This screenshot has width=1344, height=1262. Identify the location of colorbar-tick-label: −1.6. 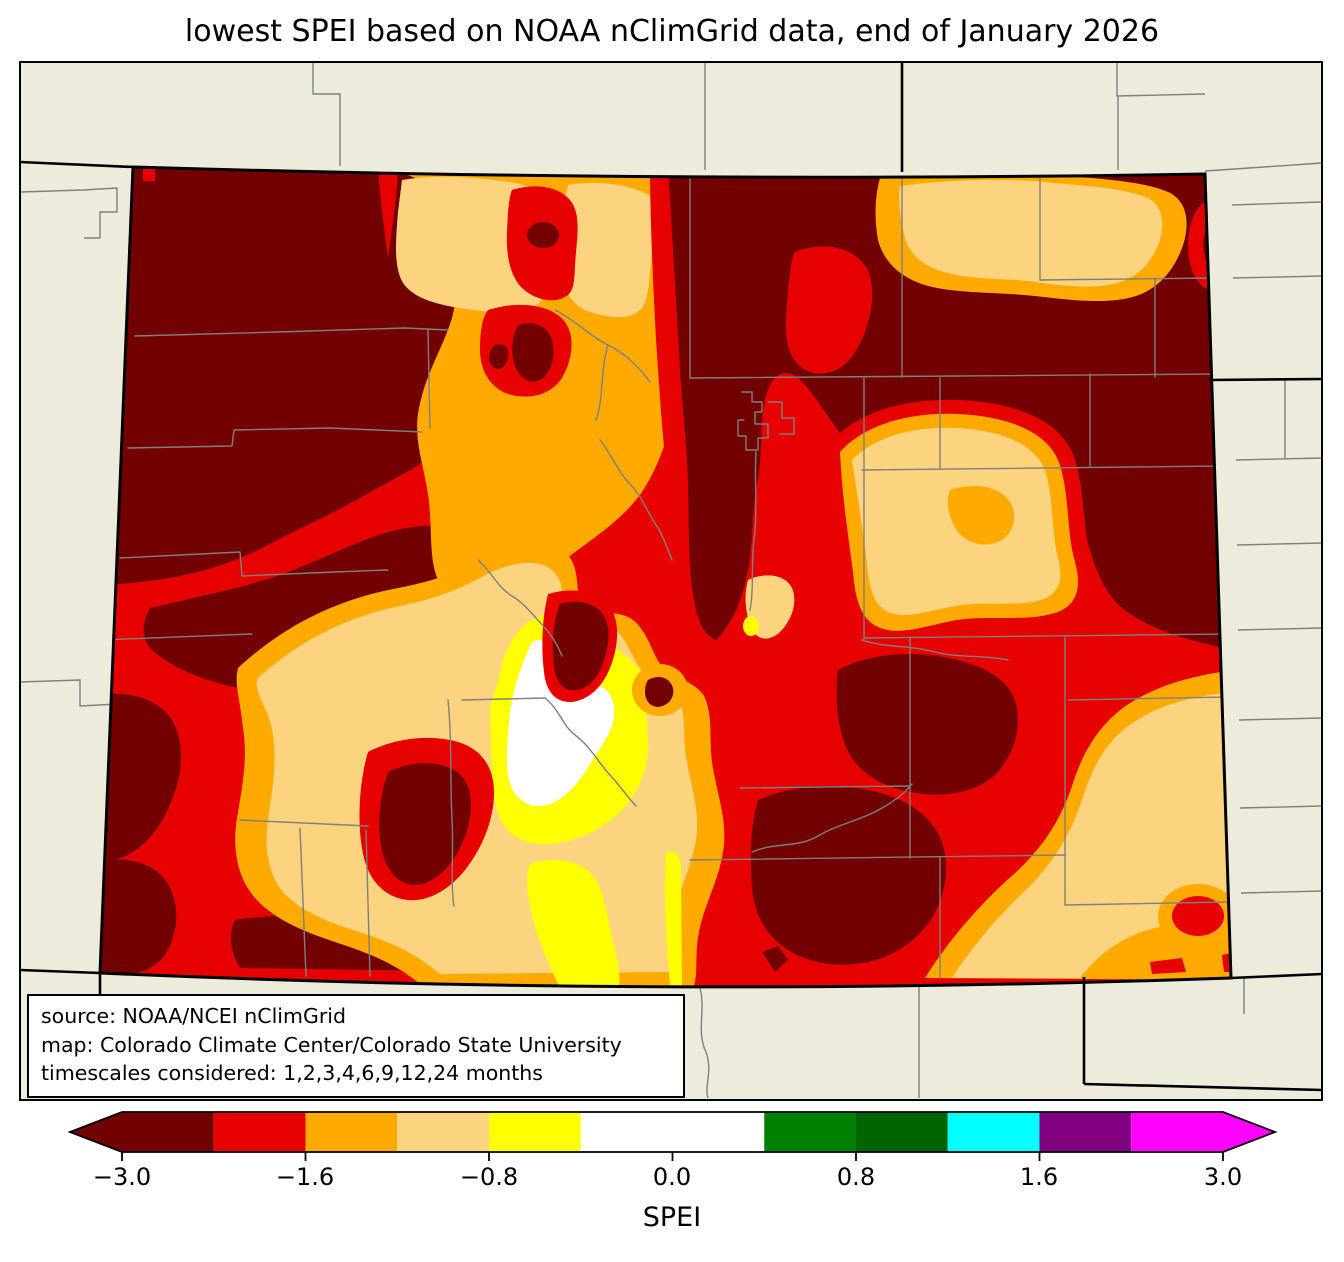
(305, 1177).